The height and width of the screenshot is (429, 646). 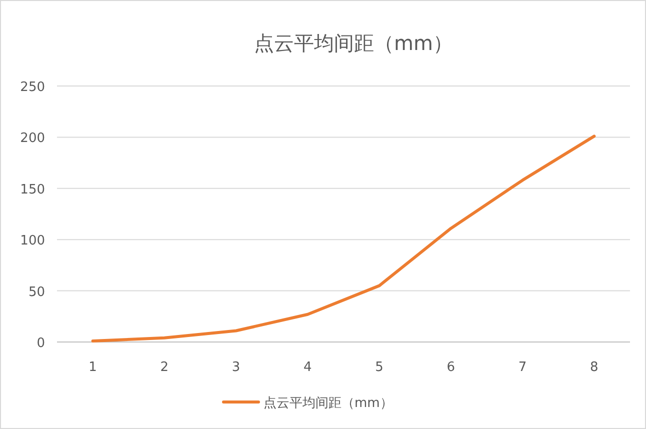 What do you see at coordinates (236, 367) in the screenshot?
I see `x-tick-label: 3` at bounding box center [236, 367].